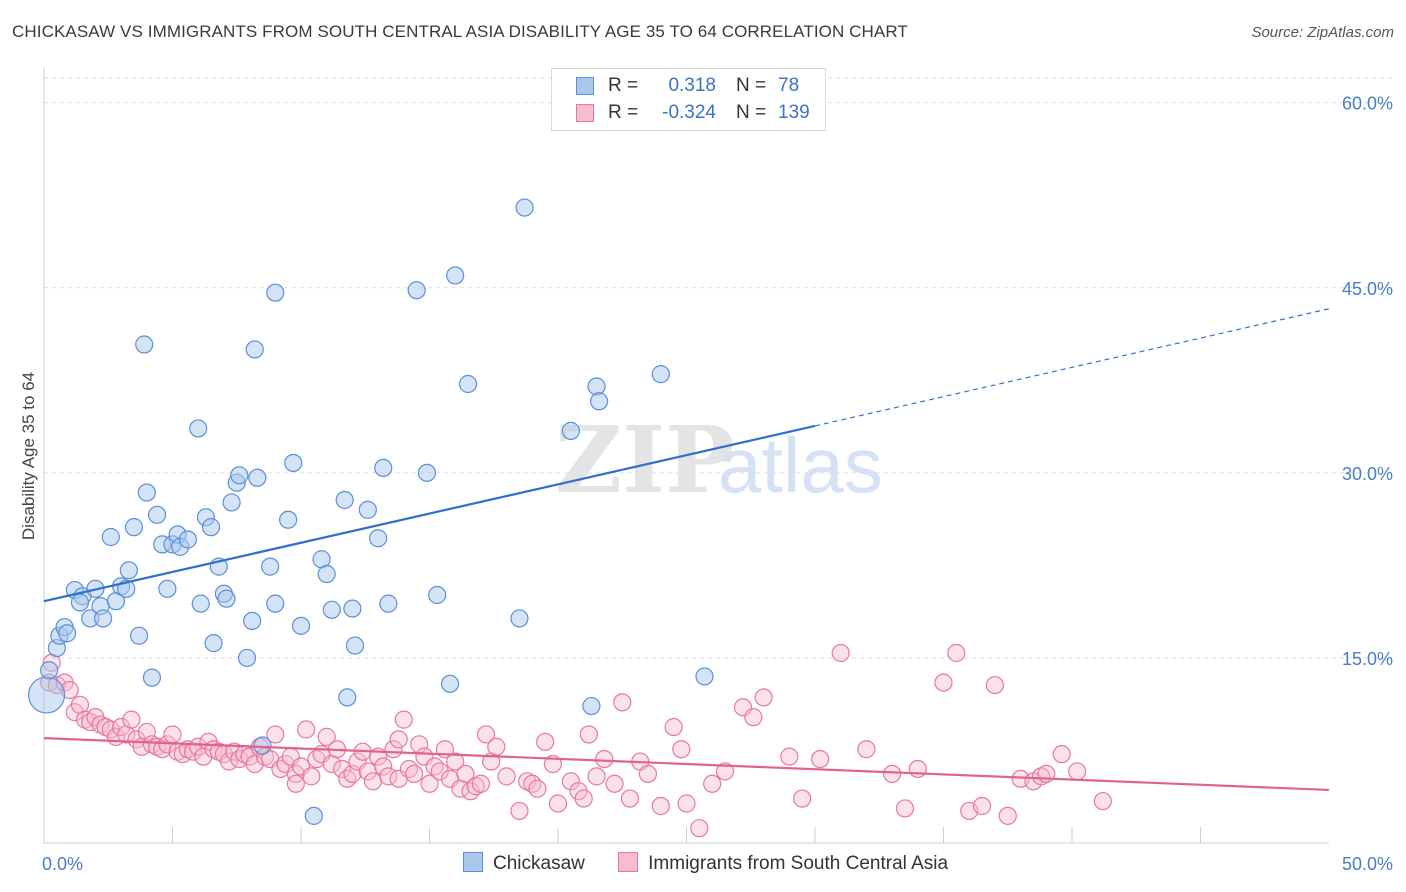  I want to click on watermark-atlas: atlas, so click(800, 465).